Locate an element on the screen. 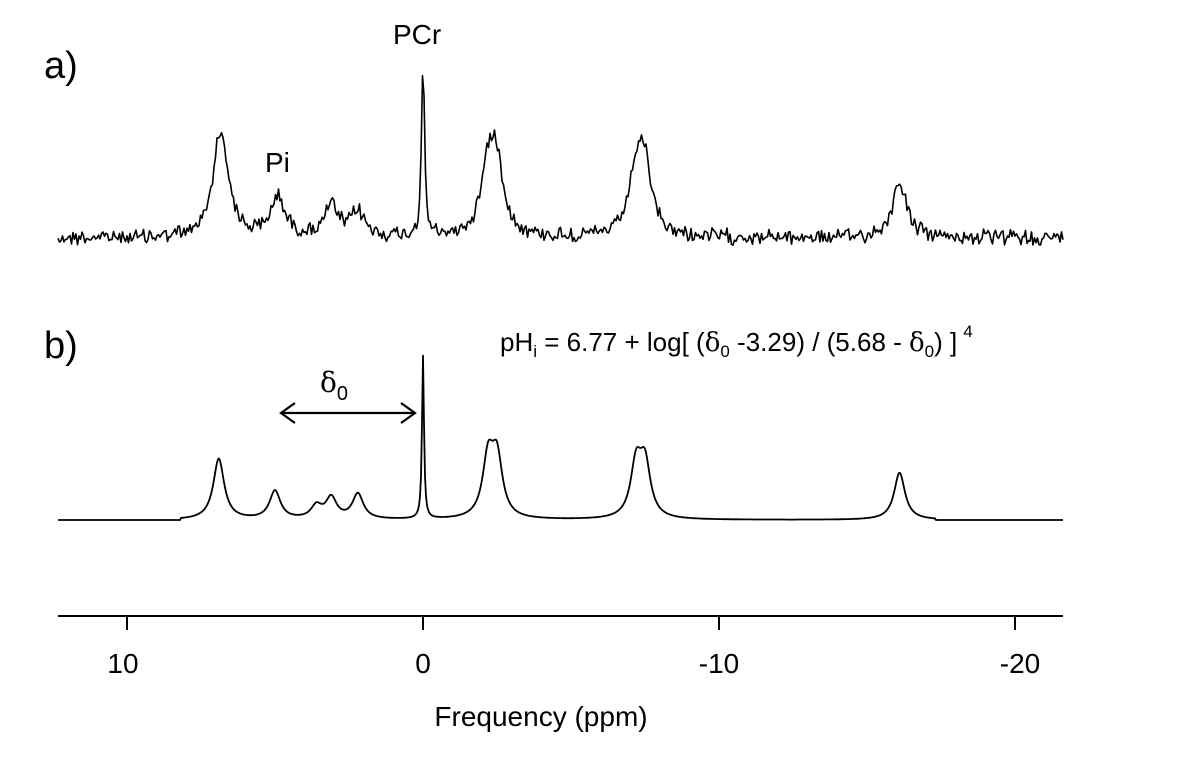 This screenshot has width=1201, height=758. formula-part2: -3.29) / (5.68 - is located at coordinates (819, 342).